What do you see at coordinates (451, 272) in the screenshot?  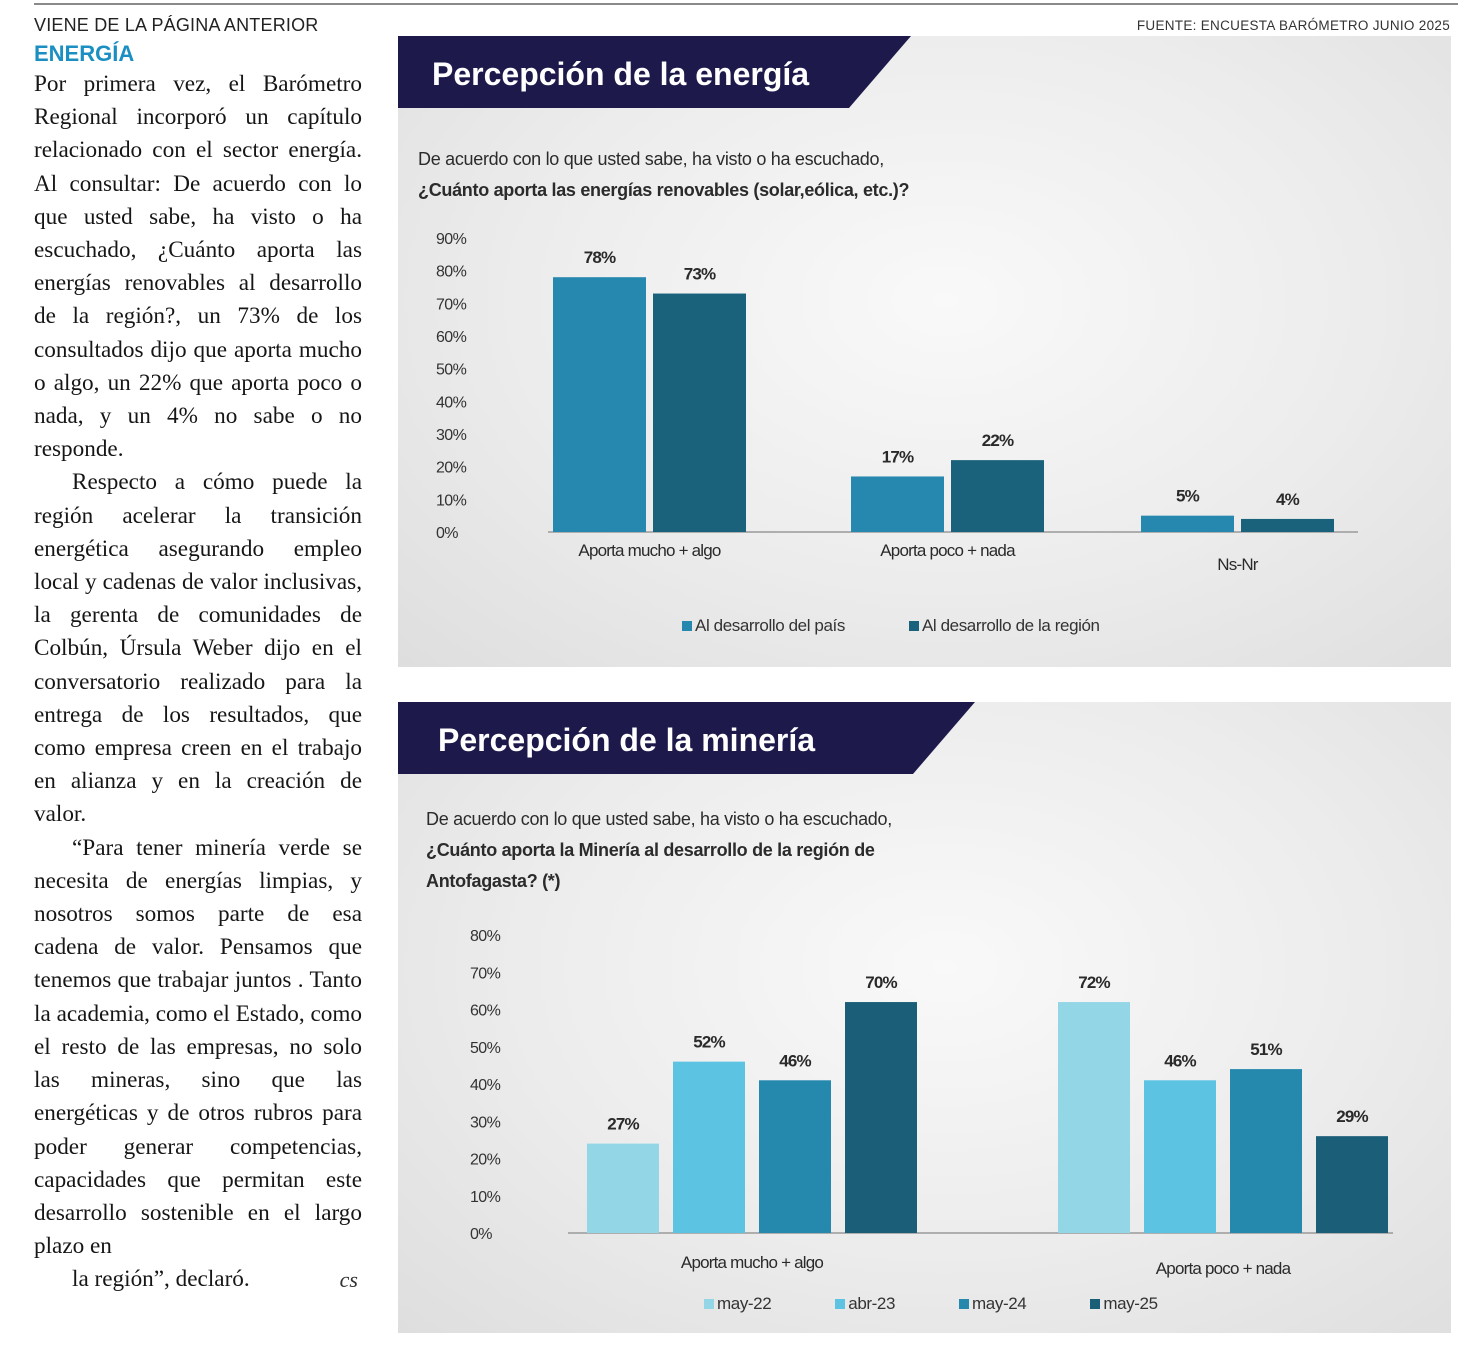 I see `chart1-ytick-label: 80%` at bounding box center [451, 272].